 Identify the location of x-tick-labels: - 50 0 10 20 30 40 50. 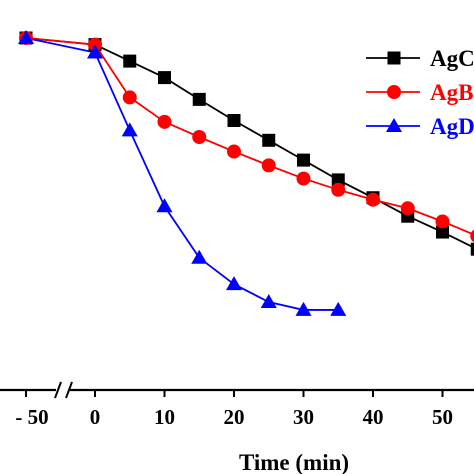
(234, 417).